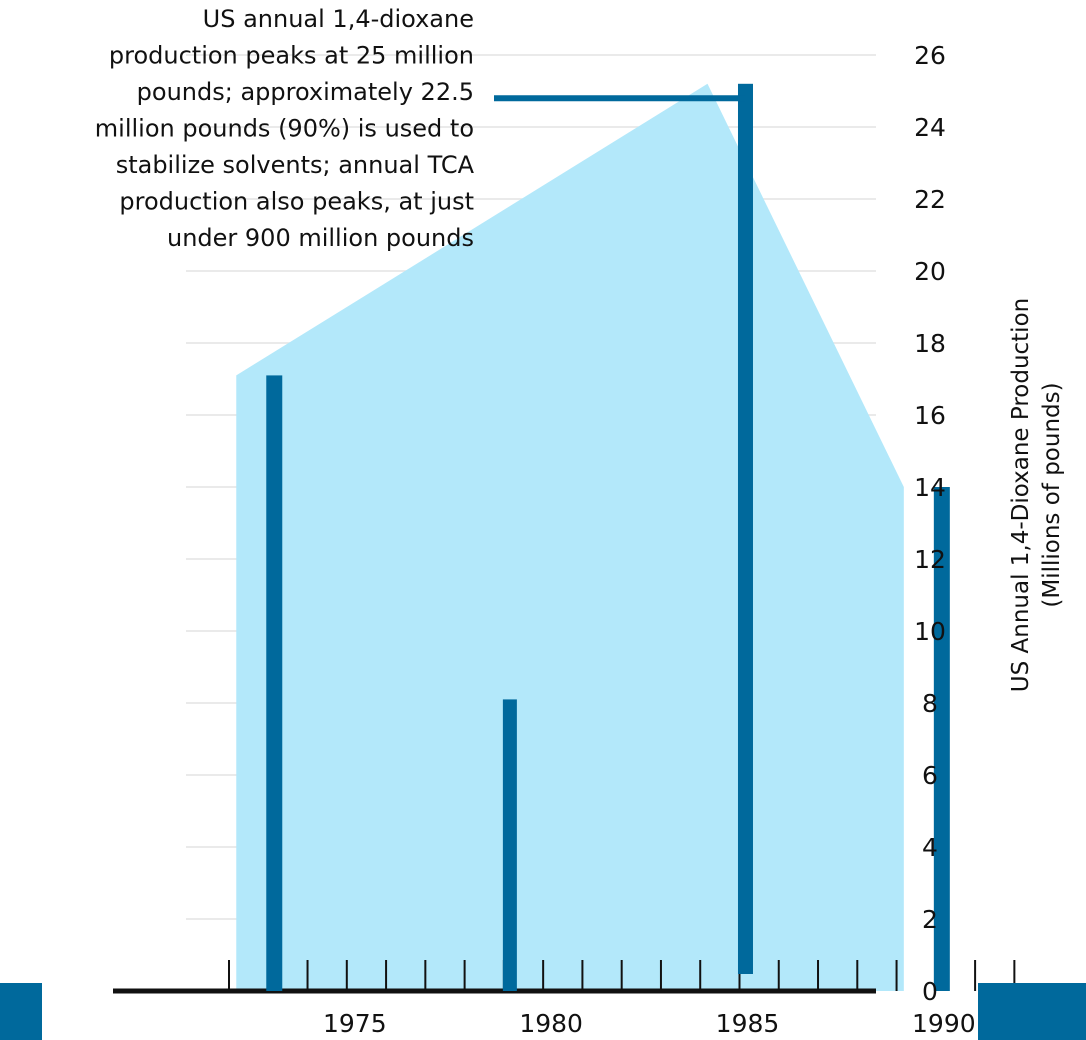 The width and height of the screenshot is (1086, 1040). Describe the element at coordinates (551, 1023) in the screenshot. I see `x-tick-label-1980: 1980` at that location.